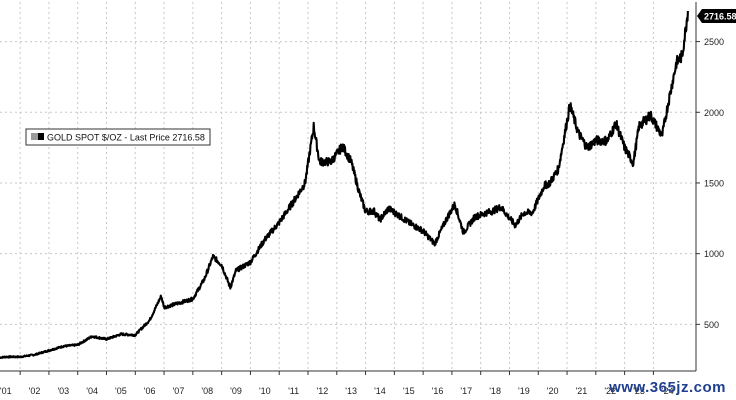 This screenshot has height=400, width=736. What do you see at coordinates (6, 391) in the screenshot?
I see `x-tick-label: '01` at bounding box center [6, 391].